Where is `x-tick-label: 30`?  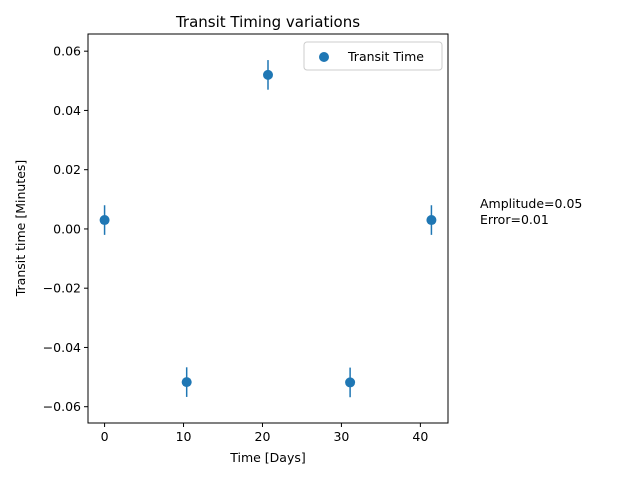 x-tick-label: 30 is located at coordinates (341, 436).